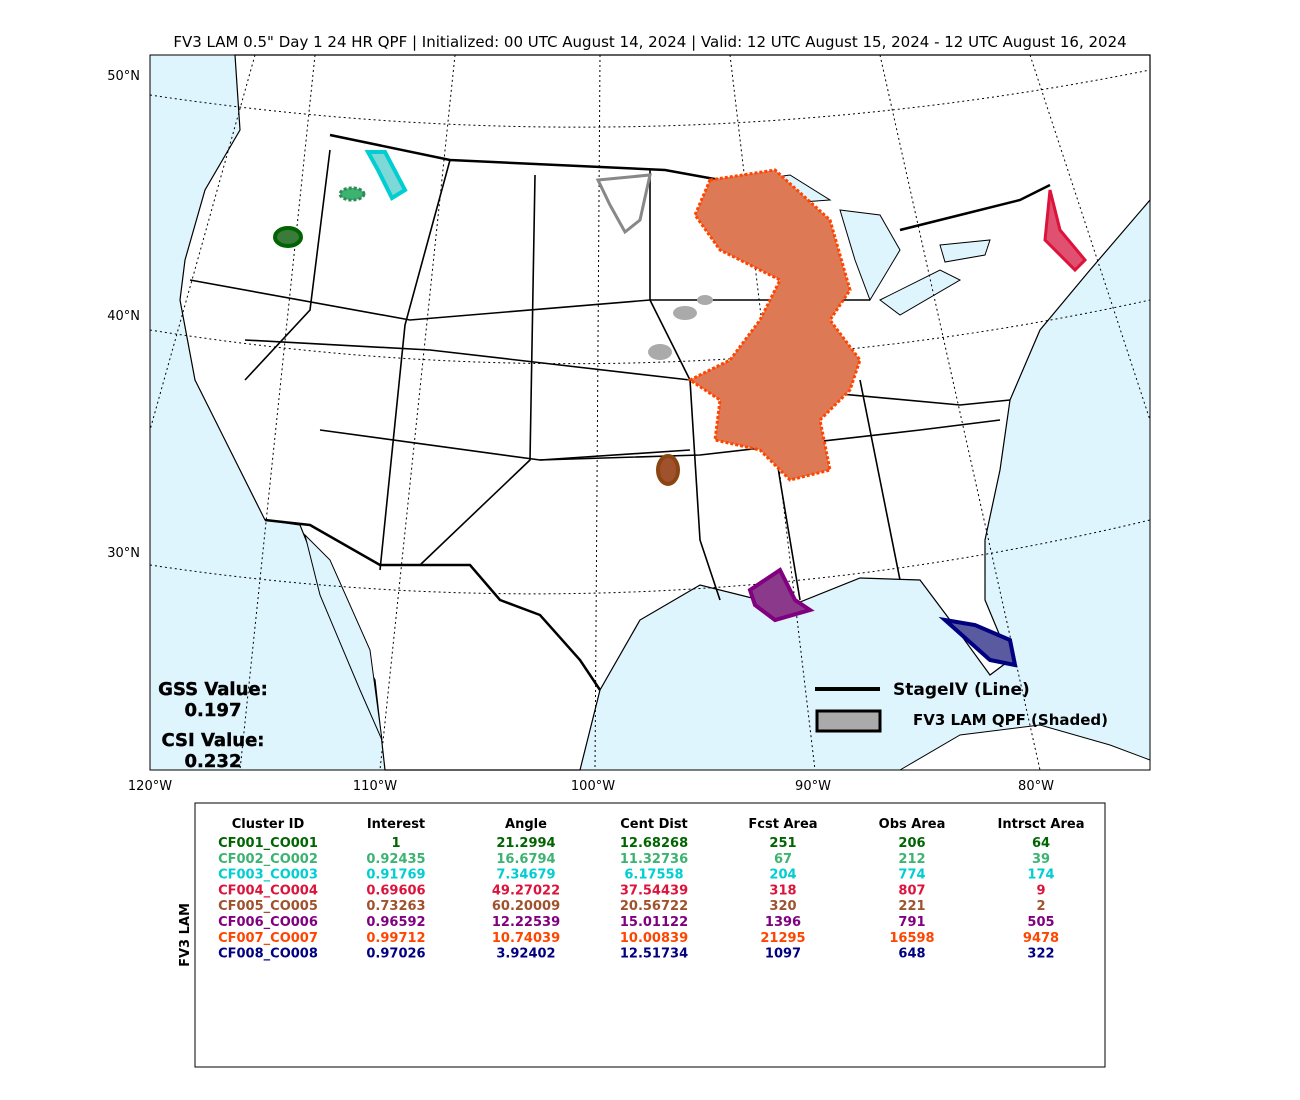  Describe the element at coordinates (654, 922) in the screenshot. I see `table-cell: 15.01122` at that location.